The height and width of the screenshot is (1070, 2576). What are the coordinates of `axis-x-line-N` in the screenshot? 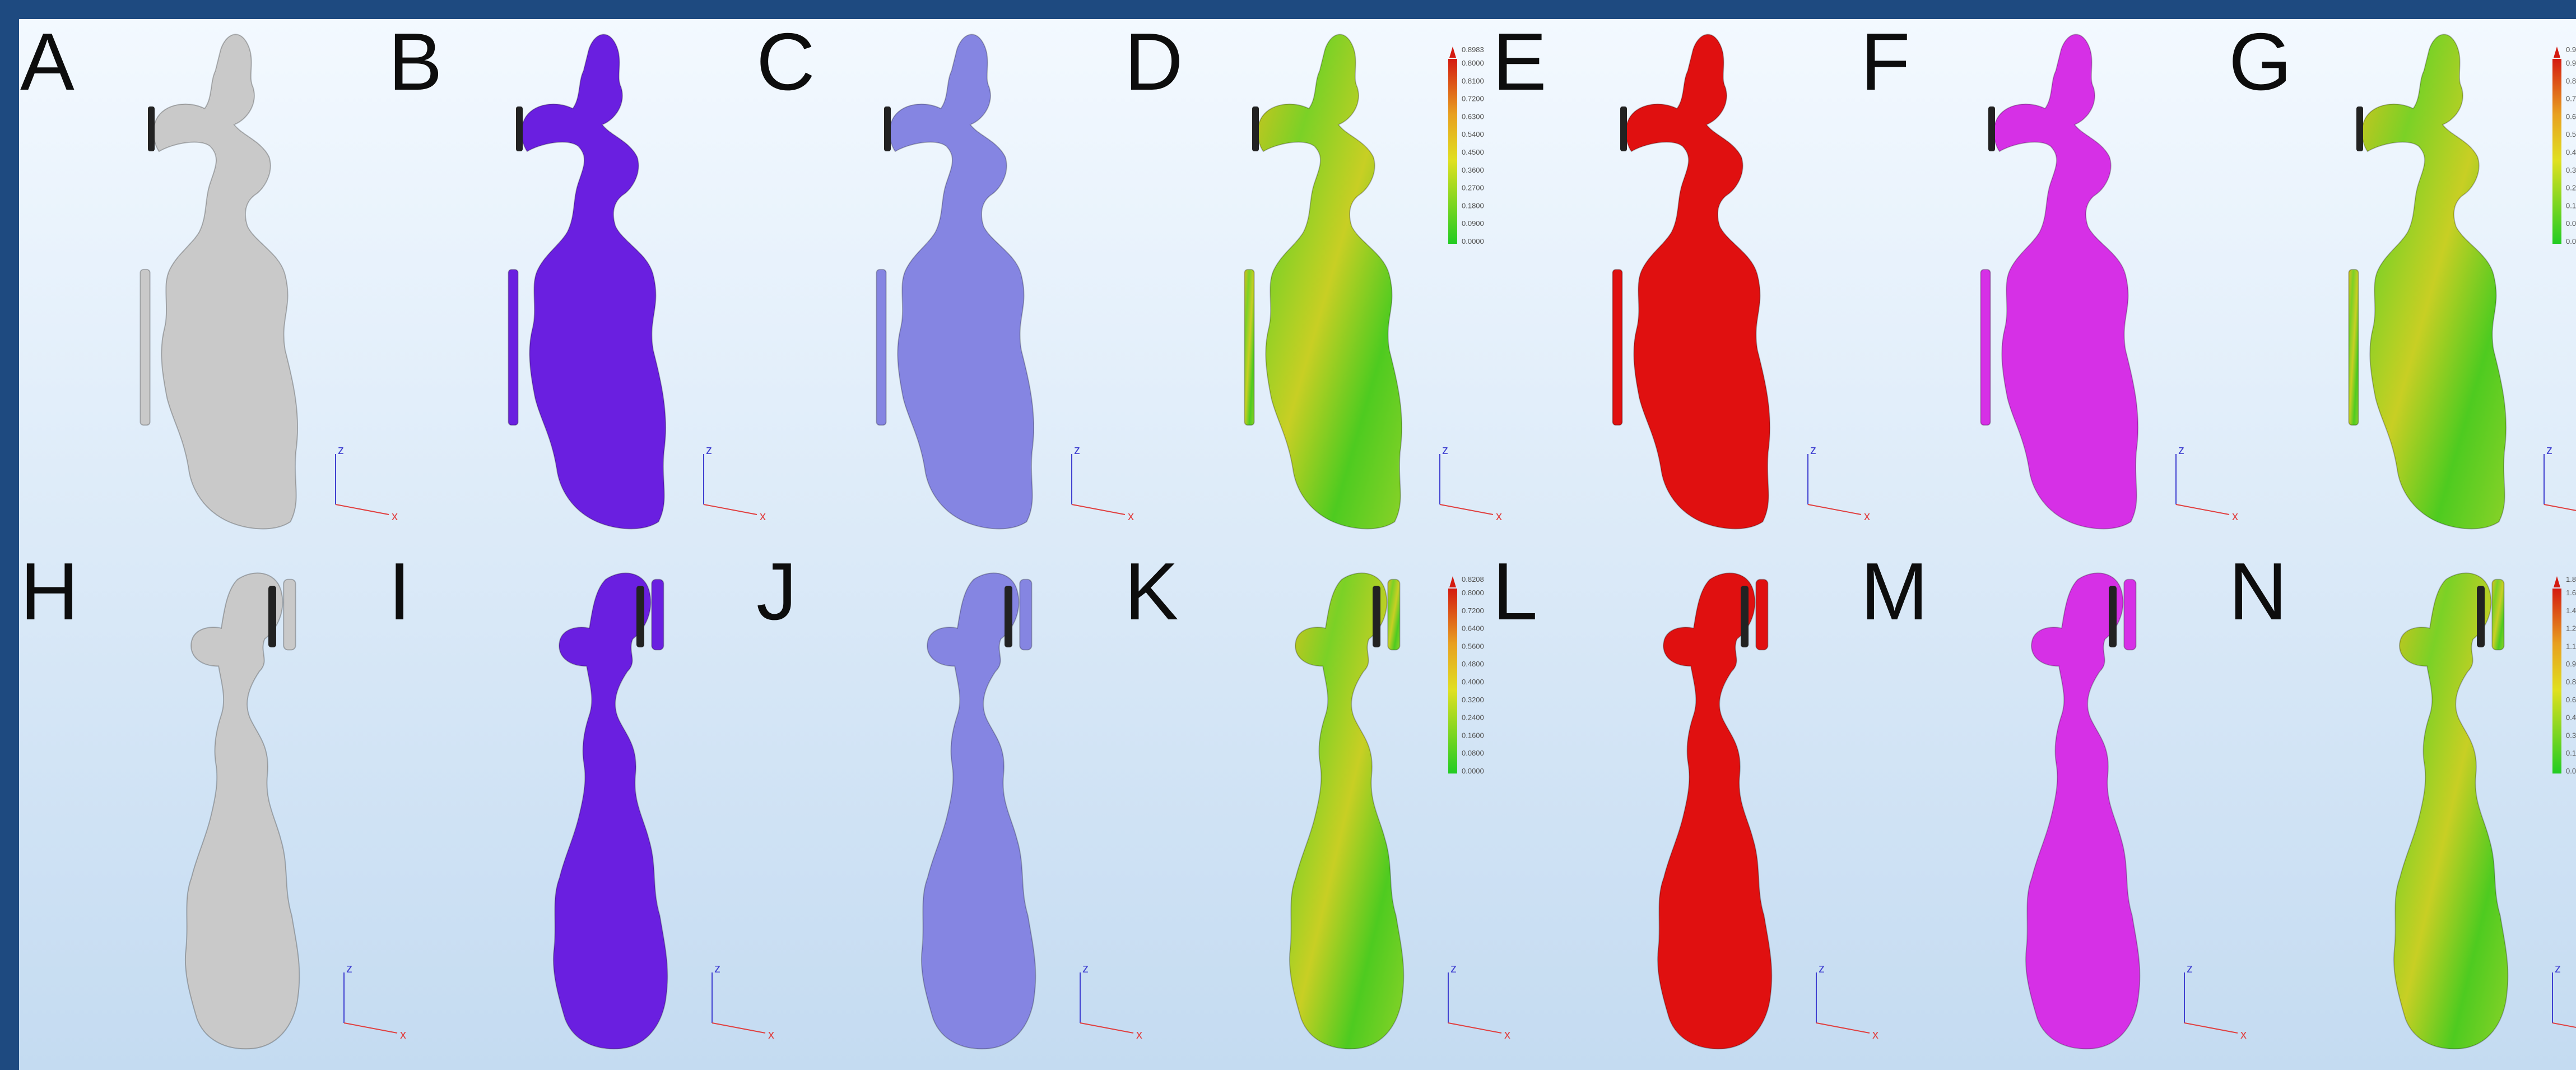 It's located at (2564, 1025).